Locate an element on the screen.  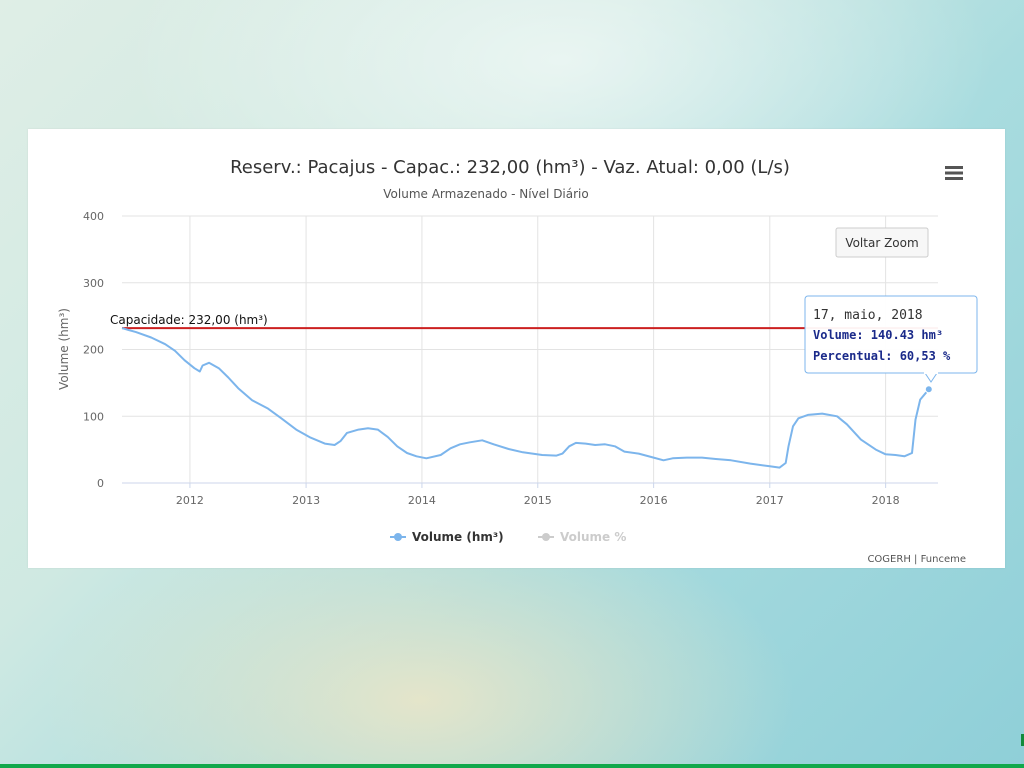
capacity-label: Capacidade: 232,00 (hm³) is located at coordinates (189, 320).